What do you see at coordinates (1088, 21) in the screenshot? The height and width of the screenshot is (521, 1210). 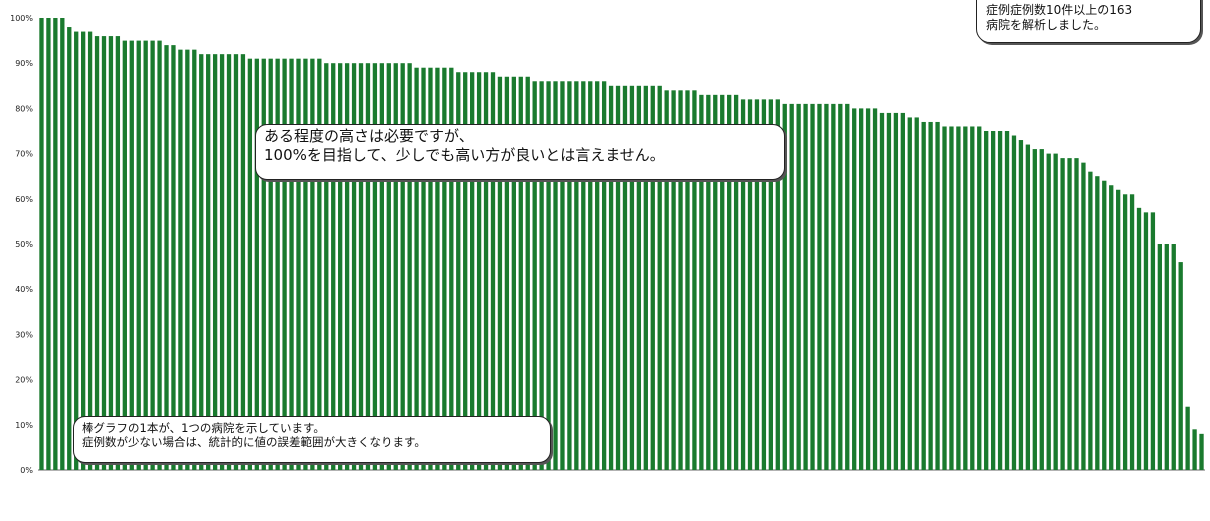 I see `annotation-corner: 症例症例数10件以上の163 病院を解析しました。` at bounding box center [1088, 21].